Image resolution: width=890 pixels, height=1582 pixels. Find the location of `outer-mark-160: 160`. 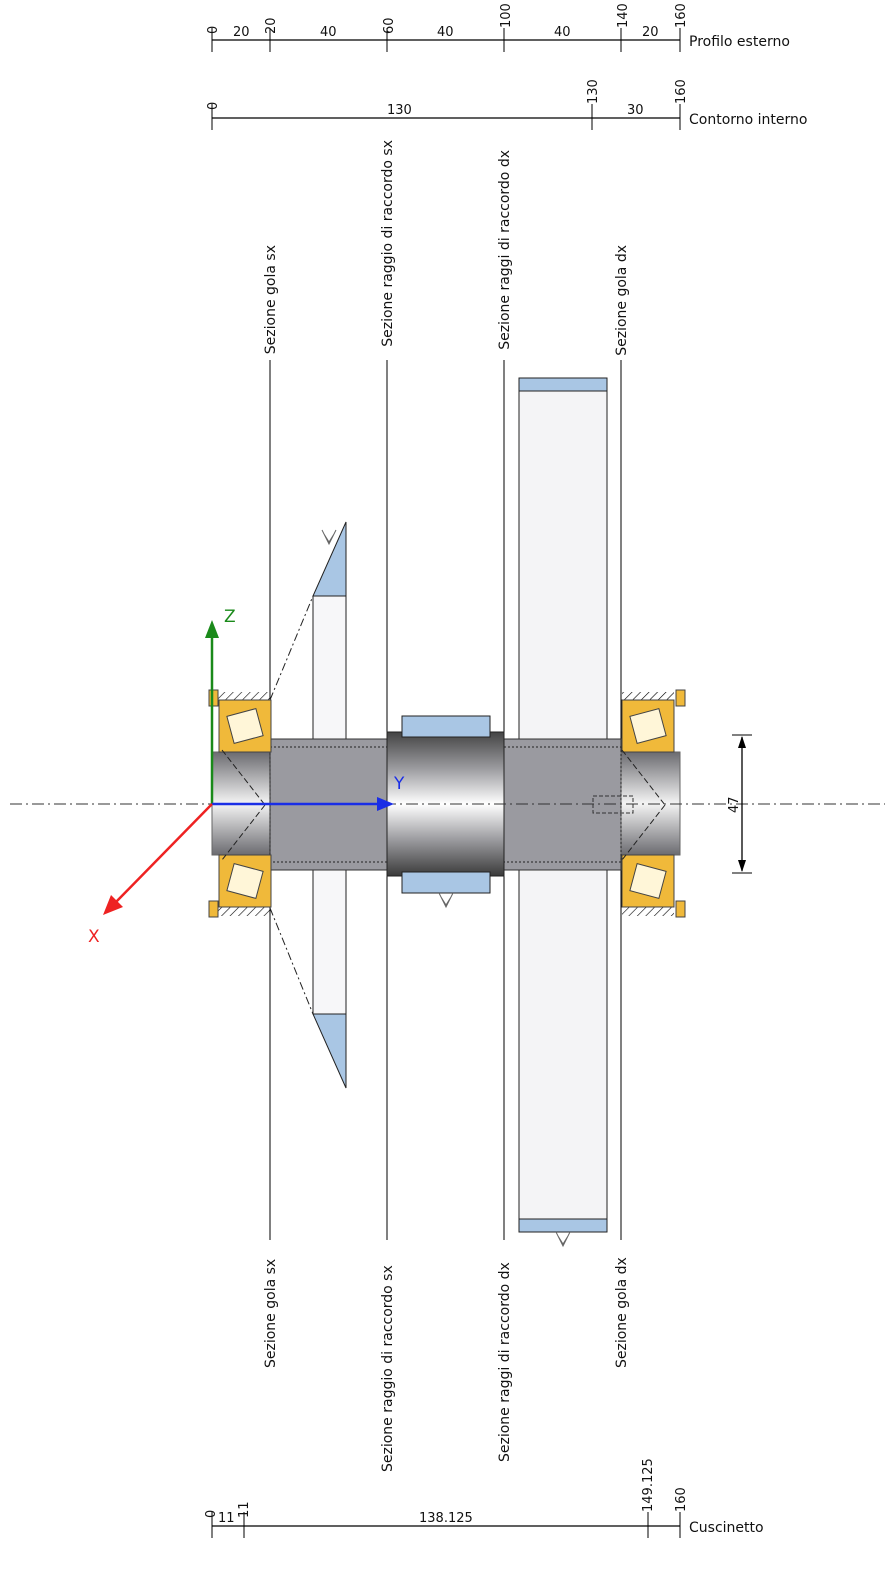

outer-mark-160: 160 is located at coordinates (681, 15).